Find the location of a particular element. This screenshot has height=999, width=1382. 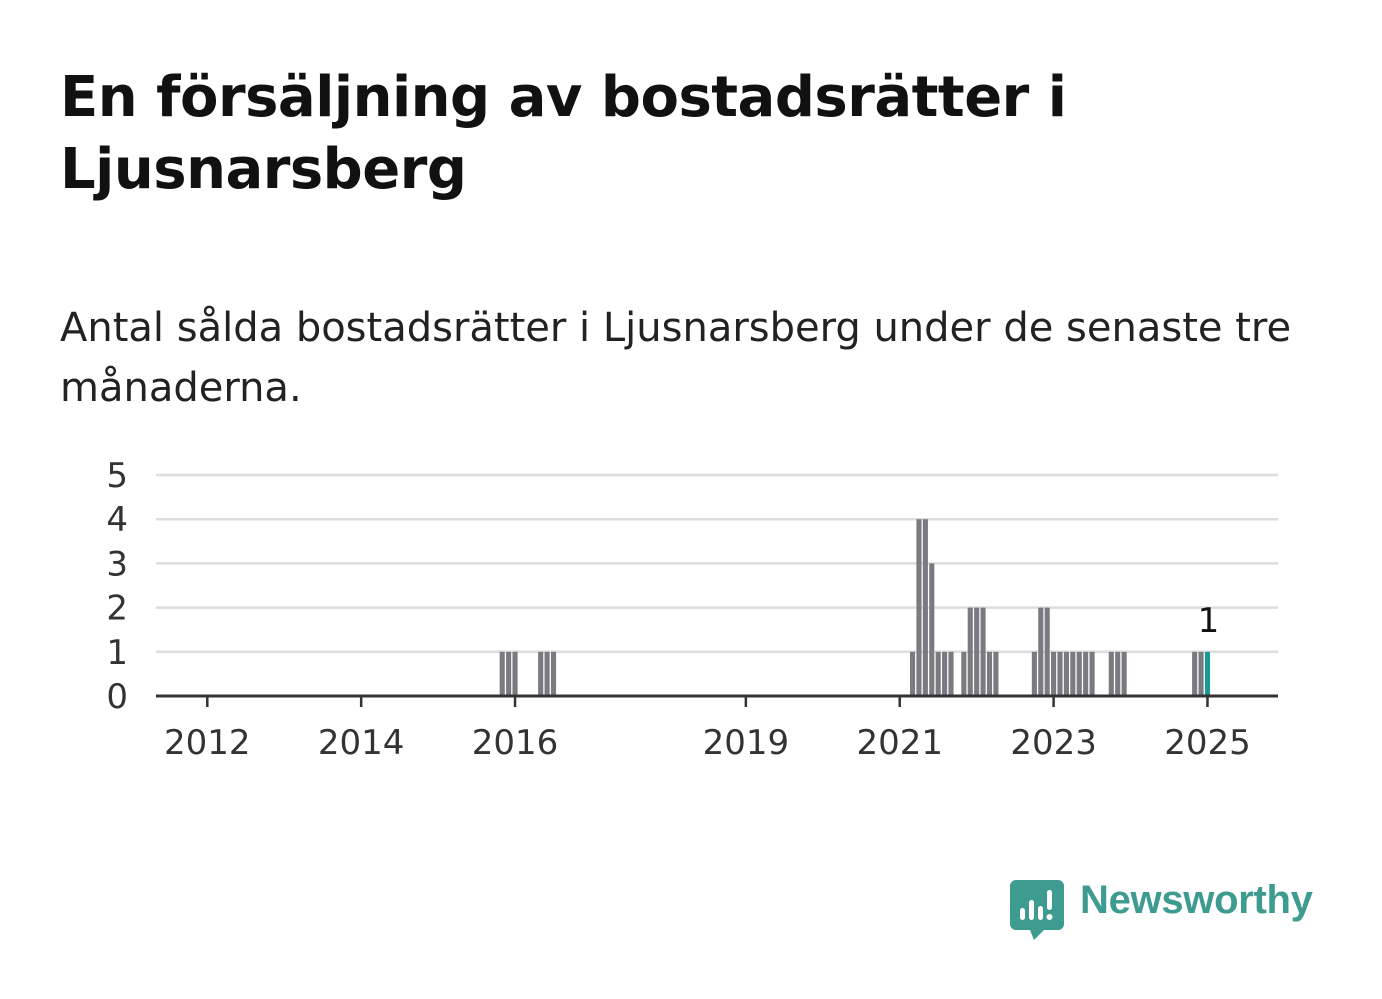

y-tick-label: 0 is located at coordinates (117, 697).